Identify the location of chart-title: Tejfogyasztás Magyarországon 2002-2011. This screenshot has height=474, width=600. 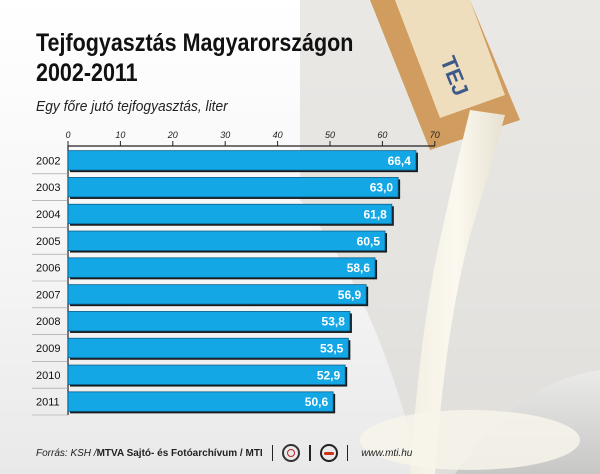
(194, 58).